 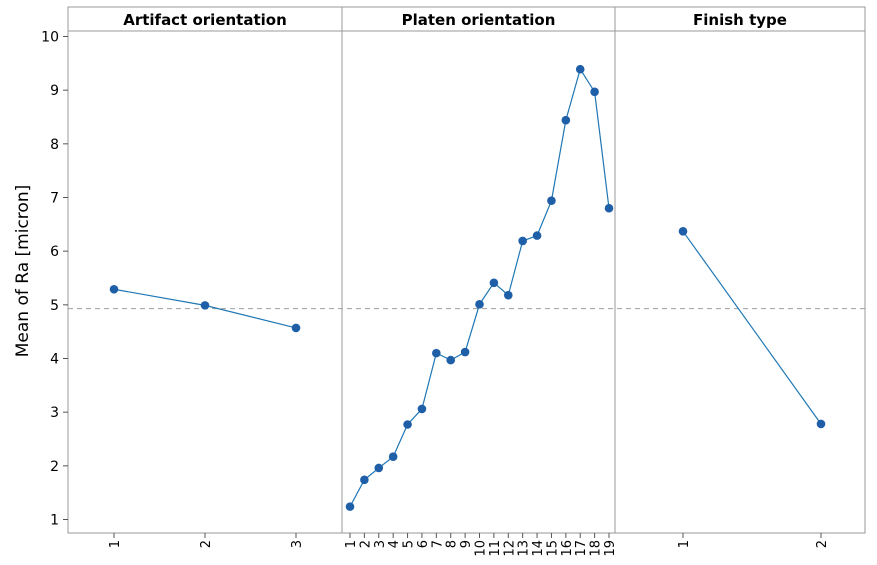 I want to click on y-tick-label: 4, so click(x=54, y=360).